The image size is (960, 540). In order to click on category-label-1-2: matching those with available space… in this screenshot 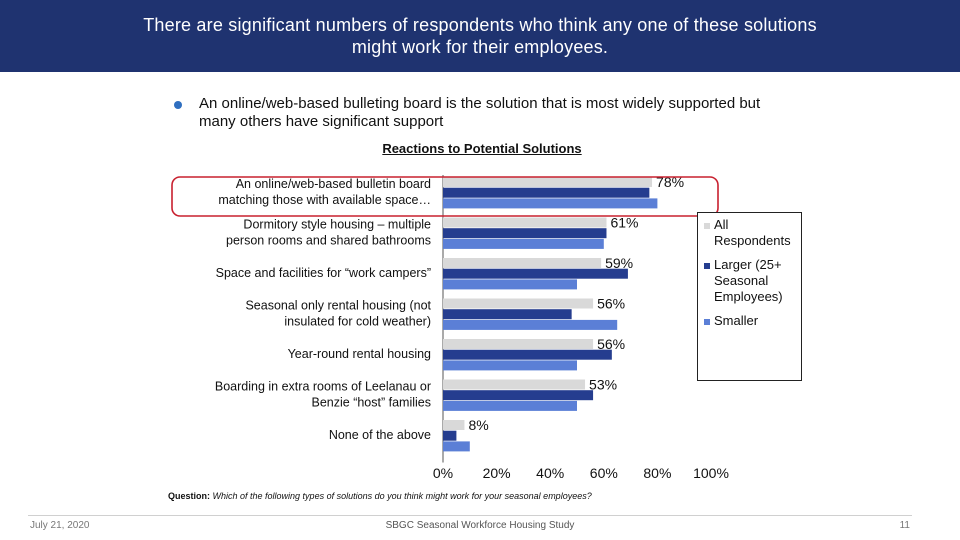, I will do `click(324, 200)`.